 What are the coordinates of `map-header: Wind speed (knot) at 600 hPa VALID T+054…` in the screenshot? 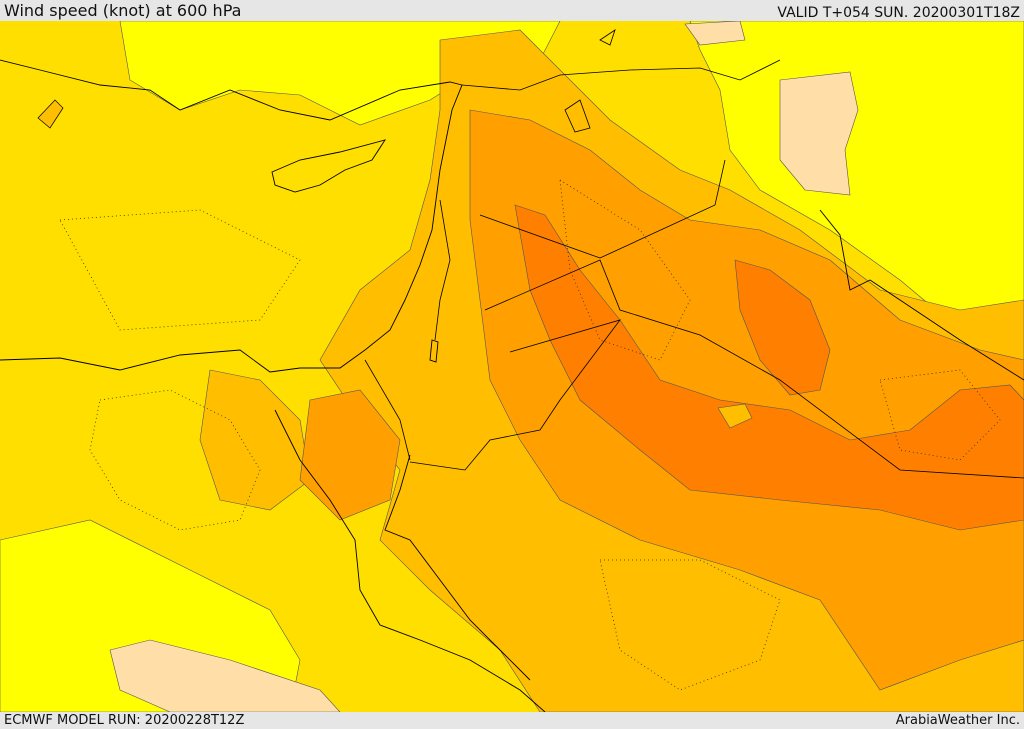 It's located at (512, 10).